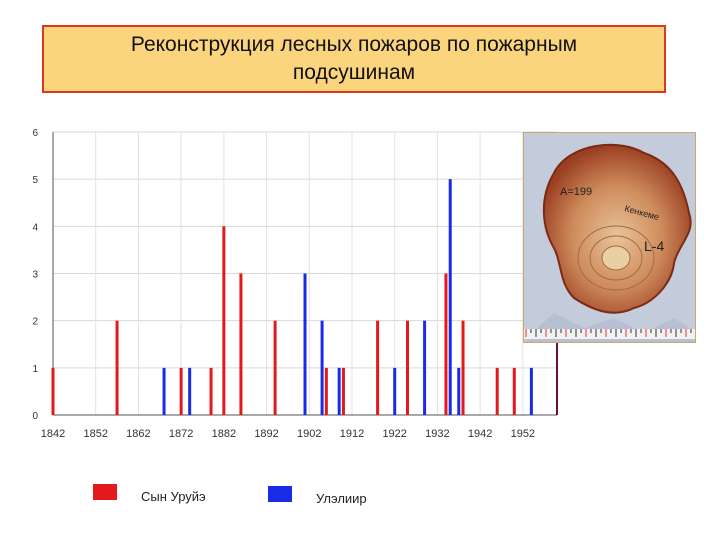 This screenshot has height=540, width=720. Describe the element at coordinates (35, 133) in the screenshot. I see `y-tick-label: 6` at that location.